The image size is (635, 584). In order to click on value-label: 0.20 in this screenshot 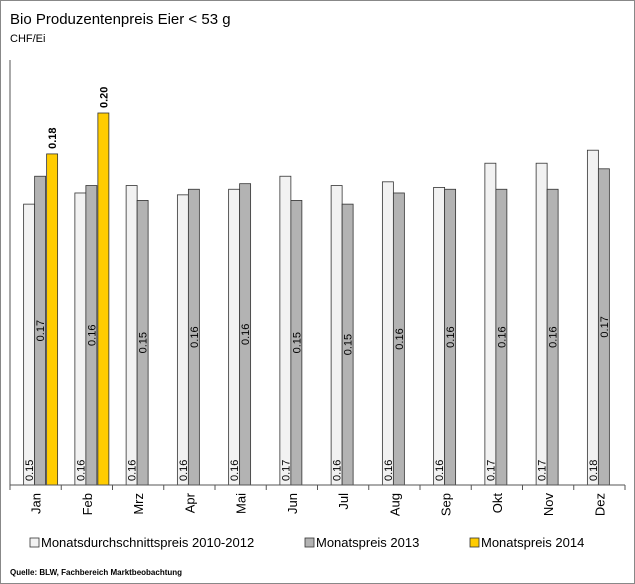, I will do `click(104, 97)`.